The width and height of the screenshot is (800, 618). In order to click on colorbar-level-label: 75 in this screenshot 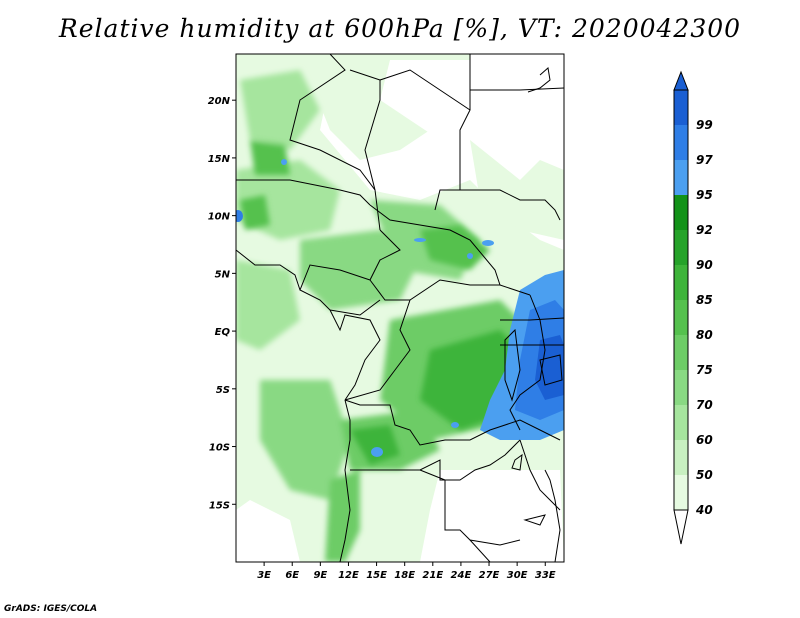, I will do `click(704, 370)`.